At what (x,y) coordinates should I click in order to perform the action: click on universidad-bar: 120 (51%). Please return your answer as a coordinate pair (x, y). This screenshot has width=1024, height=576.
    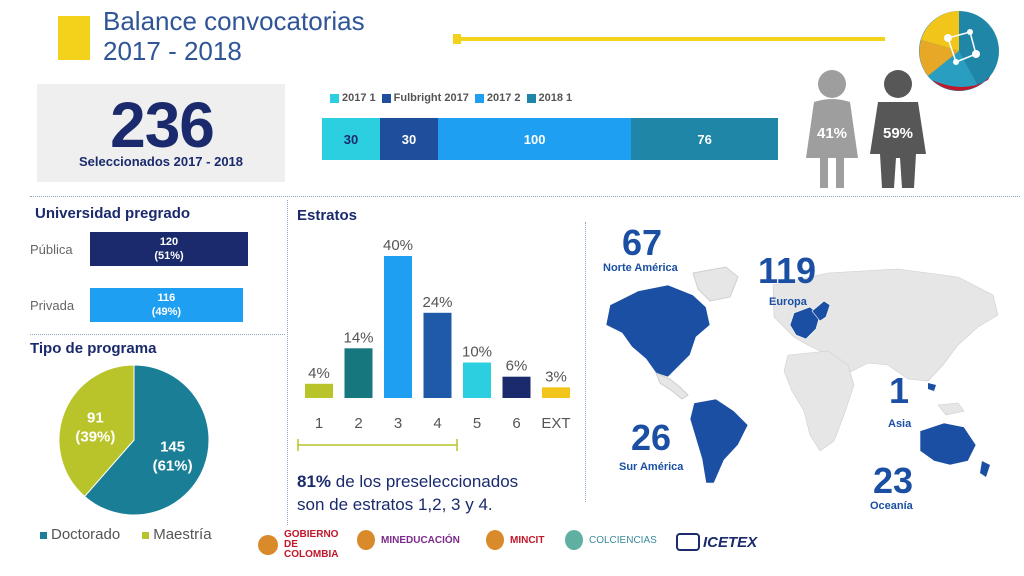
    Looking at the image, I should click on (169, 249).